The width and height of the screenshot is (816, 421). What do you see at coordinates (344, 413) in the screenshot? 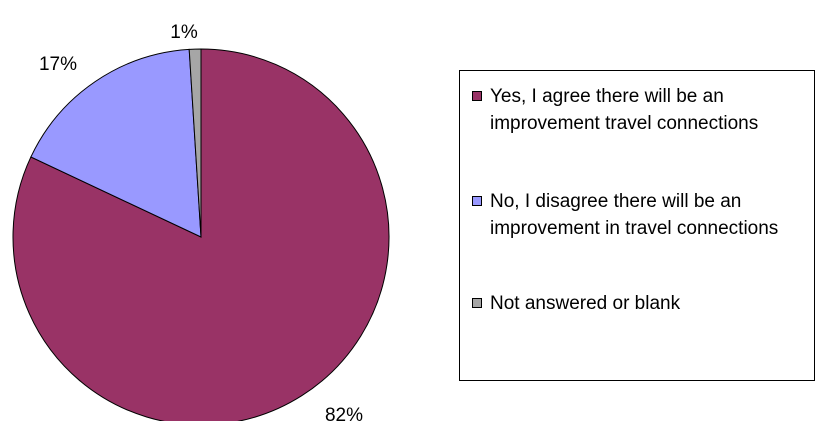
I see `data-label-yes: 82%` at bounding box center [344, 413].